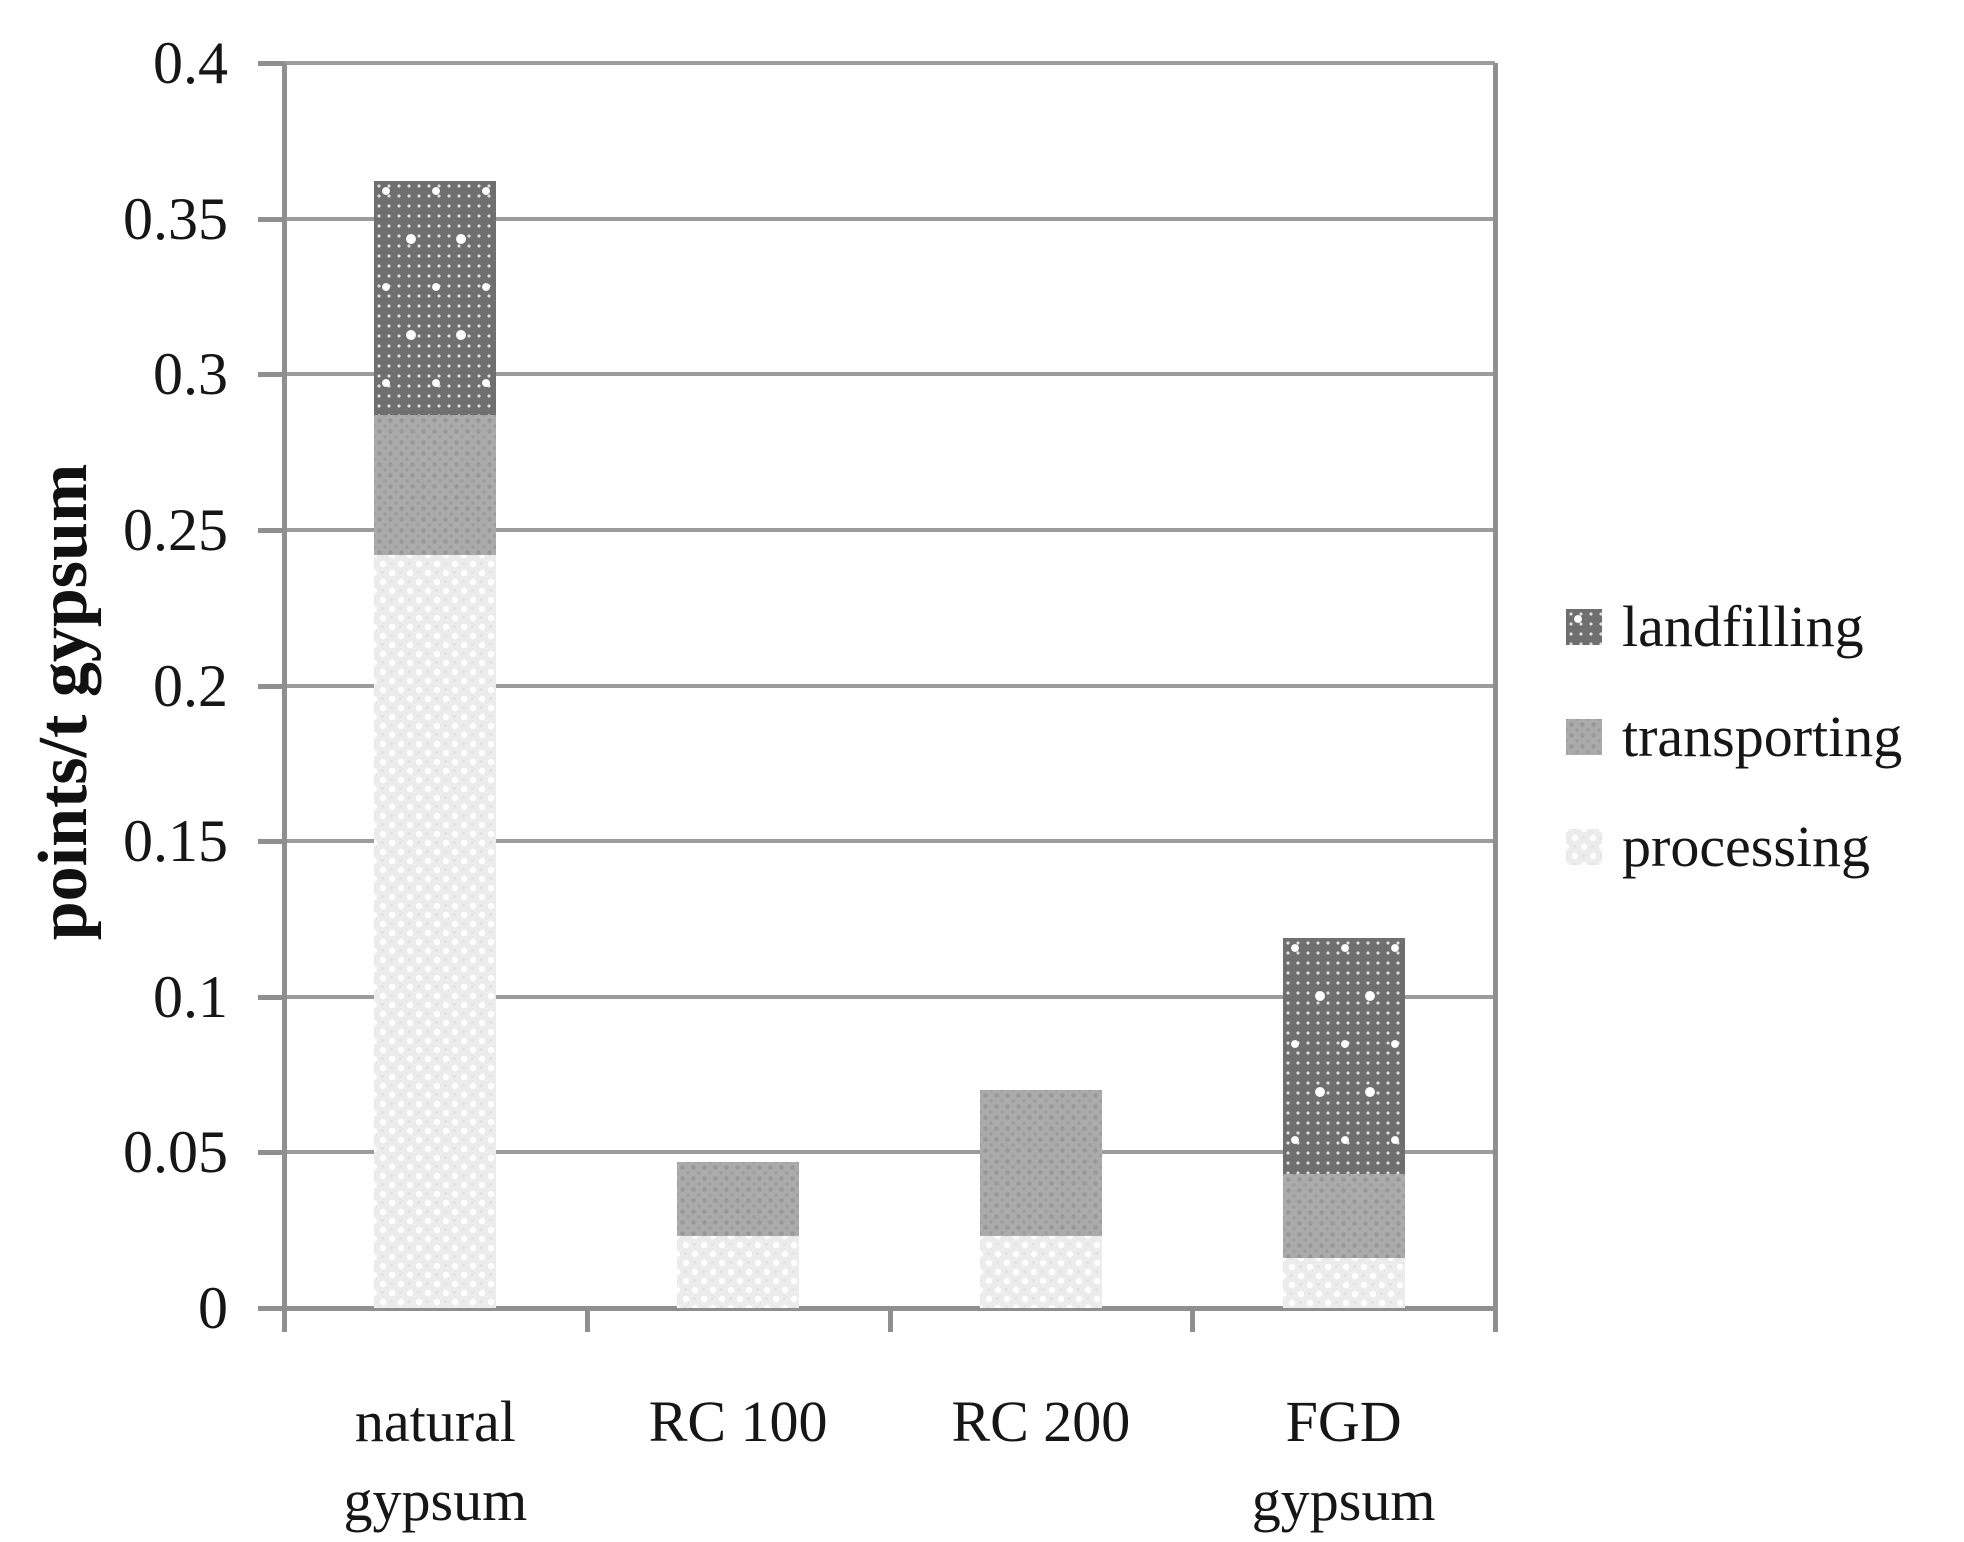 The image size is (1964, 1542). What do you see at coordinates (1584, 627) in the screenshot?
I see `legend-swatch-landfilling` at bounding box center [1584, 627].